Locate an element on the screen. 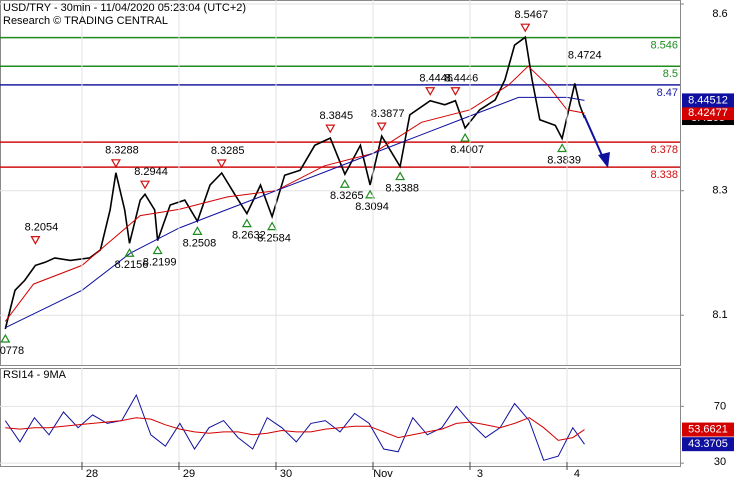 The width and height of the screenshot is (735, 480). y-tick-label: 8.6 is located at coordinates (719, 14).